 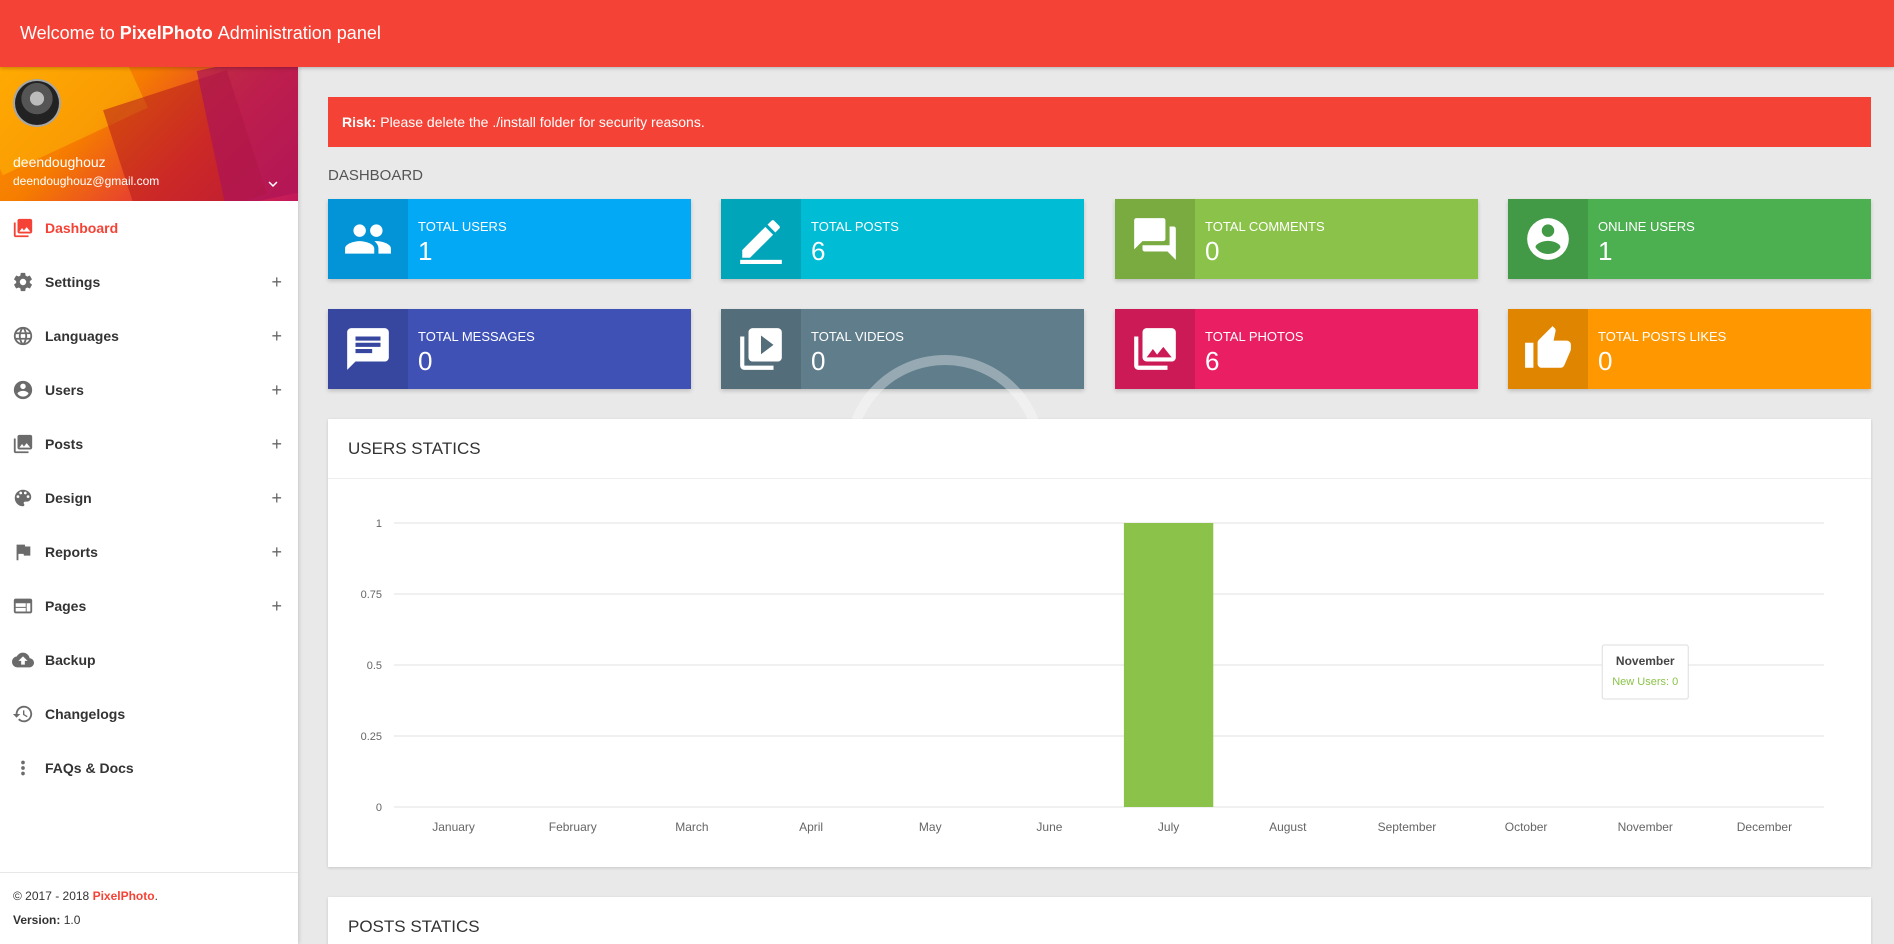 I want to click on sidebar-item-settings: Settings +, so click(x=149, y=282).